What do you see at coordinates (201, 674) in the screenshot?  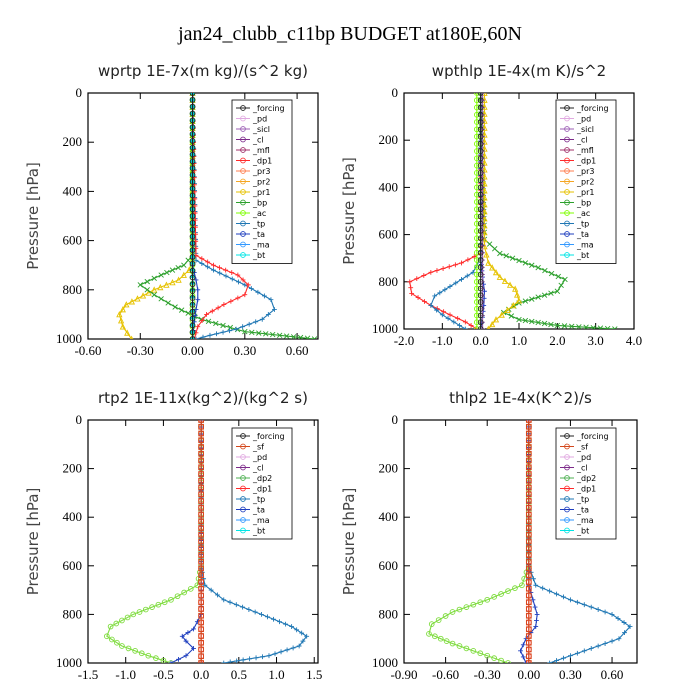 I see `x-tick-label: 0.0` at bounding box center [201, 674].